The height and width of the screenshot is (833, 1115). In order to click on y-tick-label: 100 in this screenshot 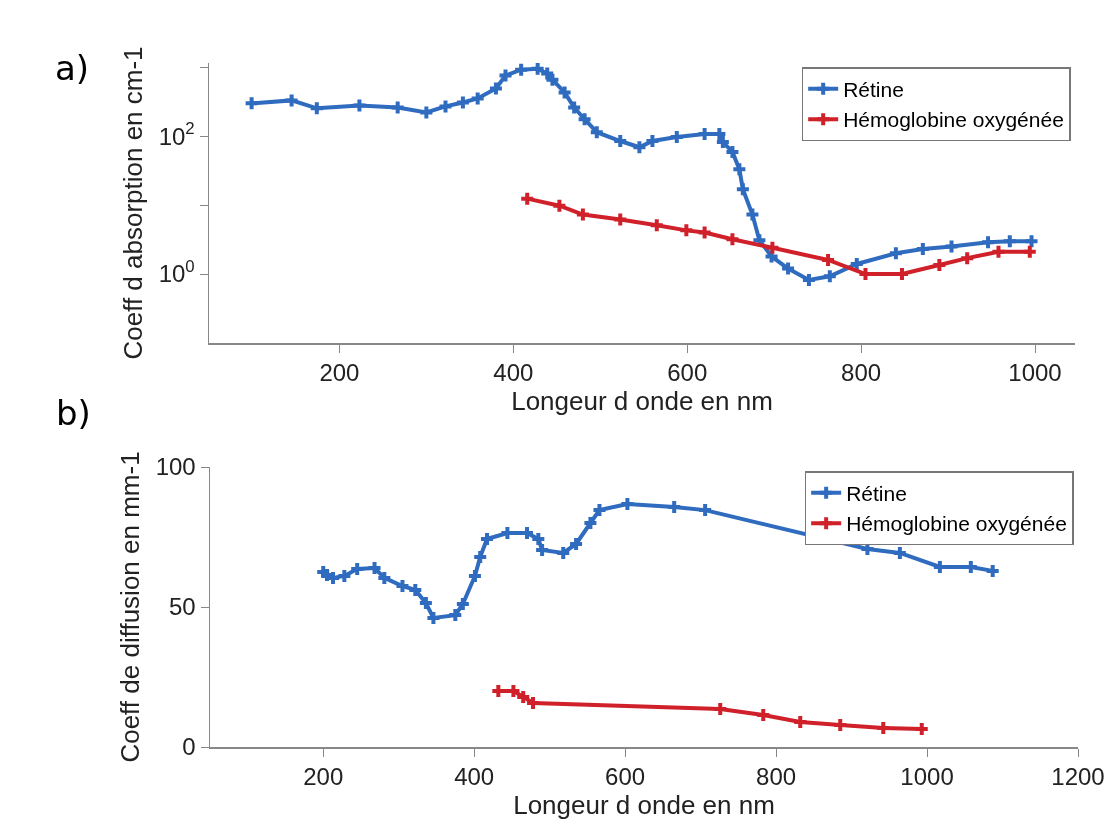, I will do `click(175, 467)`.